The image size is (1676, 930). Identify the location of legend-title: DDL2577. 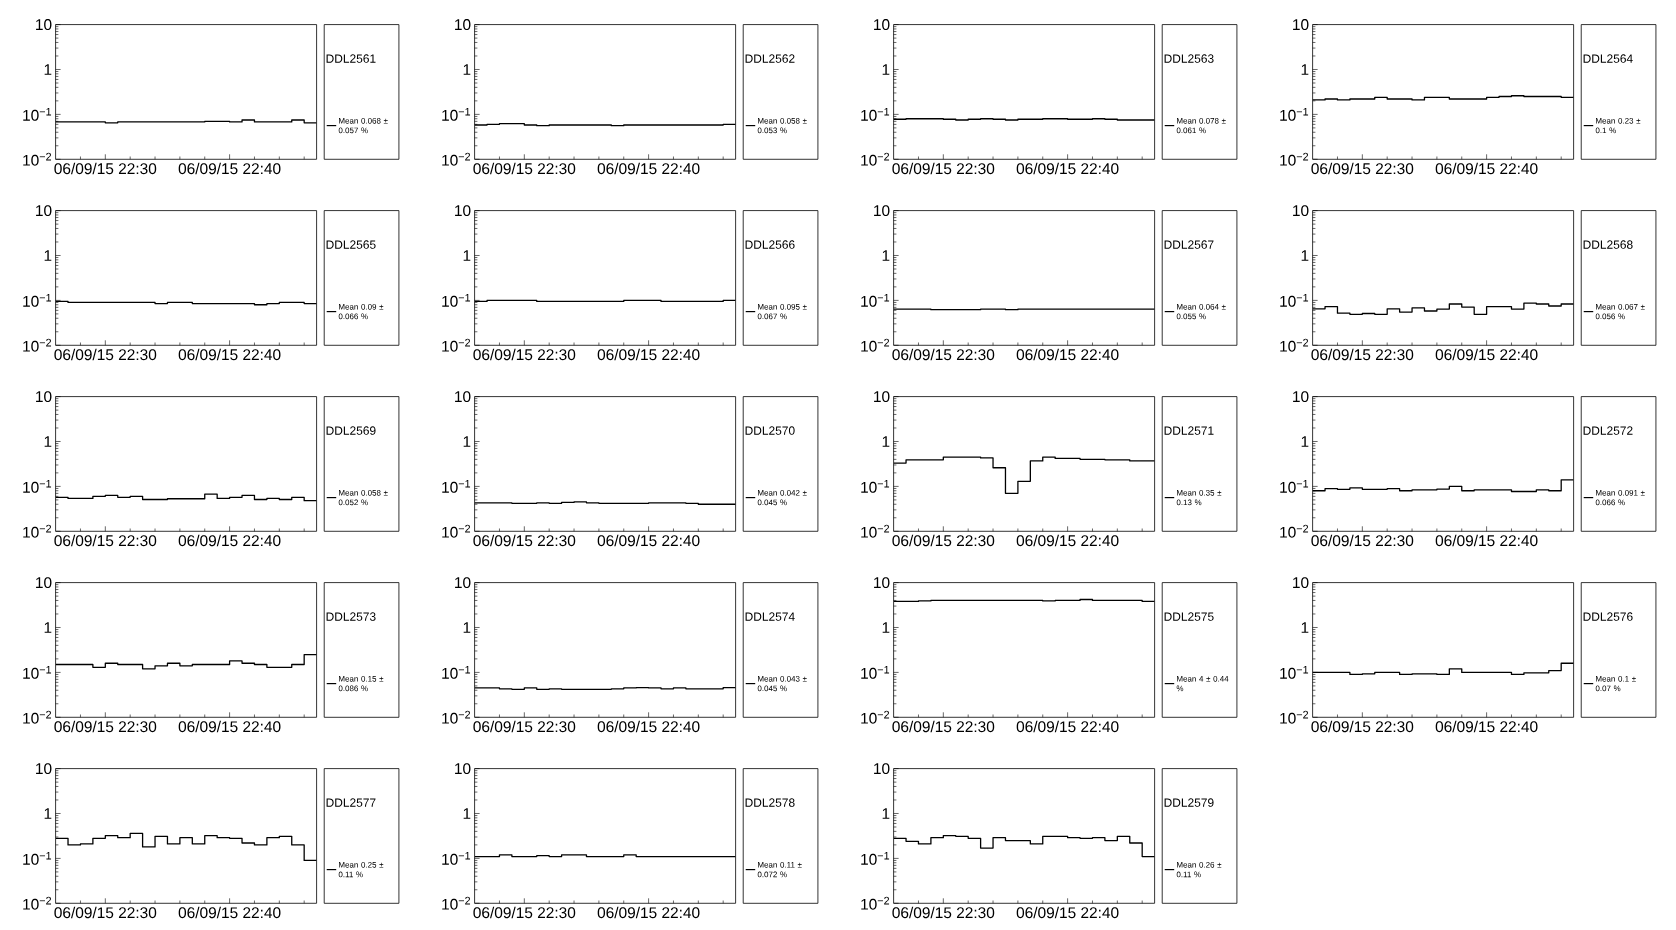
(351, 802).